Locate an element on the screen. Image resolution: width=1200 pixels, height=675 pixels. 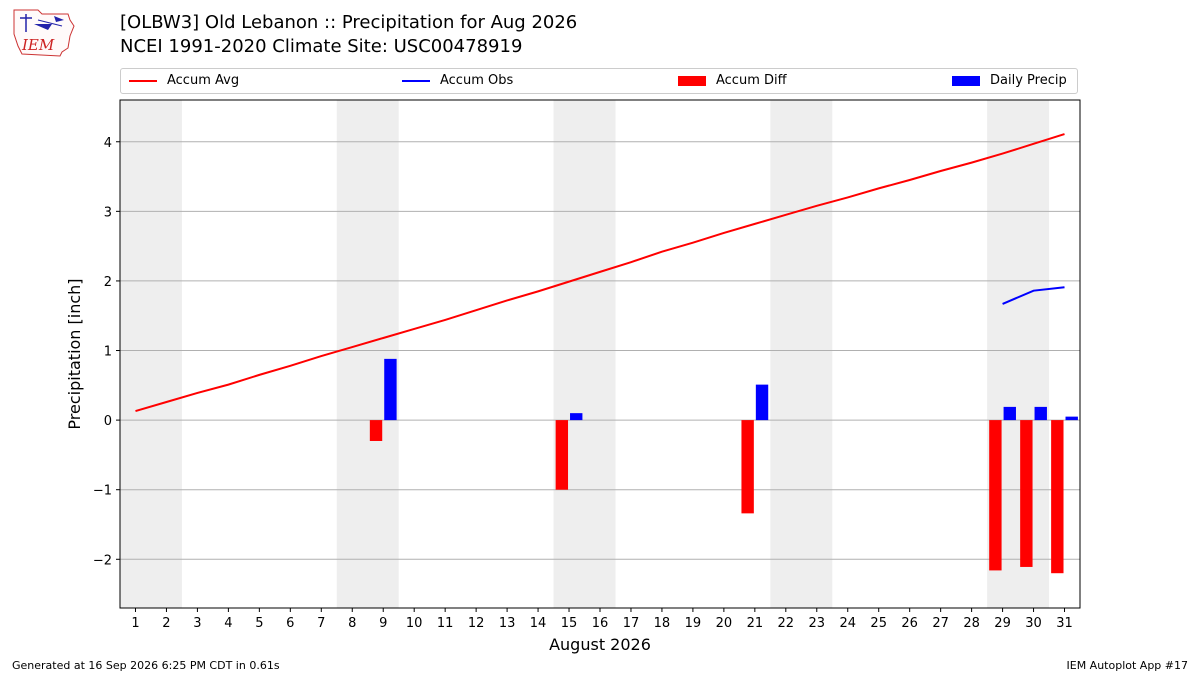
legend-item-accum-diff: Accum Diff is located at coordinates (732, 80).